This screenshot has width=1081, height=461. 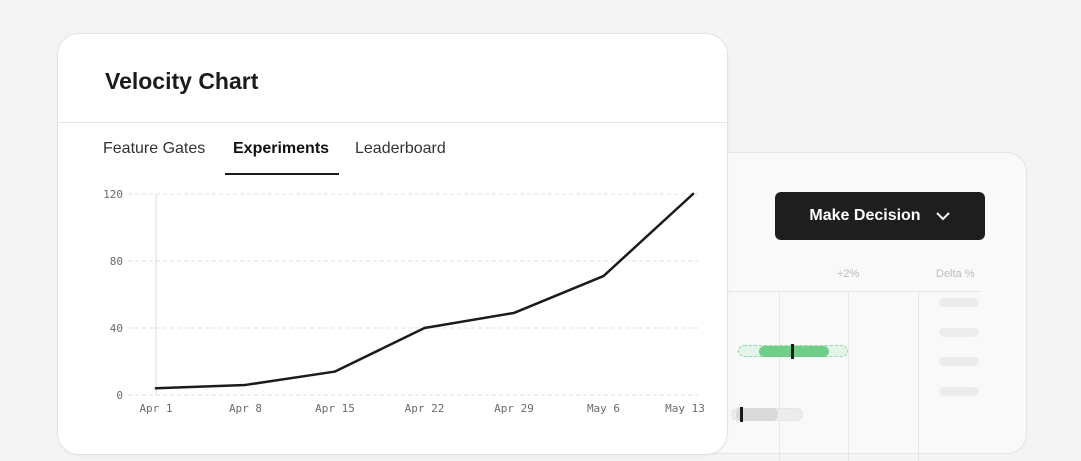 What do you see at coordinates (865, 215) in the screenshot?
I see `make-decision-label: Make Decision` at bounding box center [865, 215].